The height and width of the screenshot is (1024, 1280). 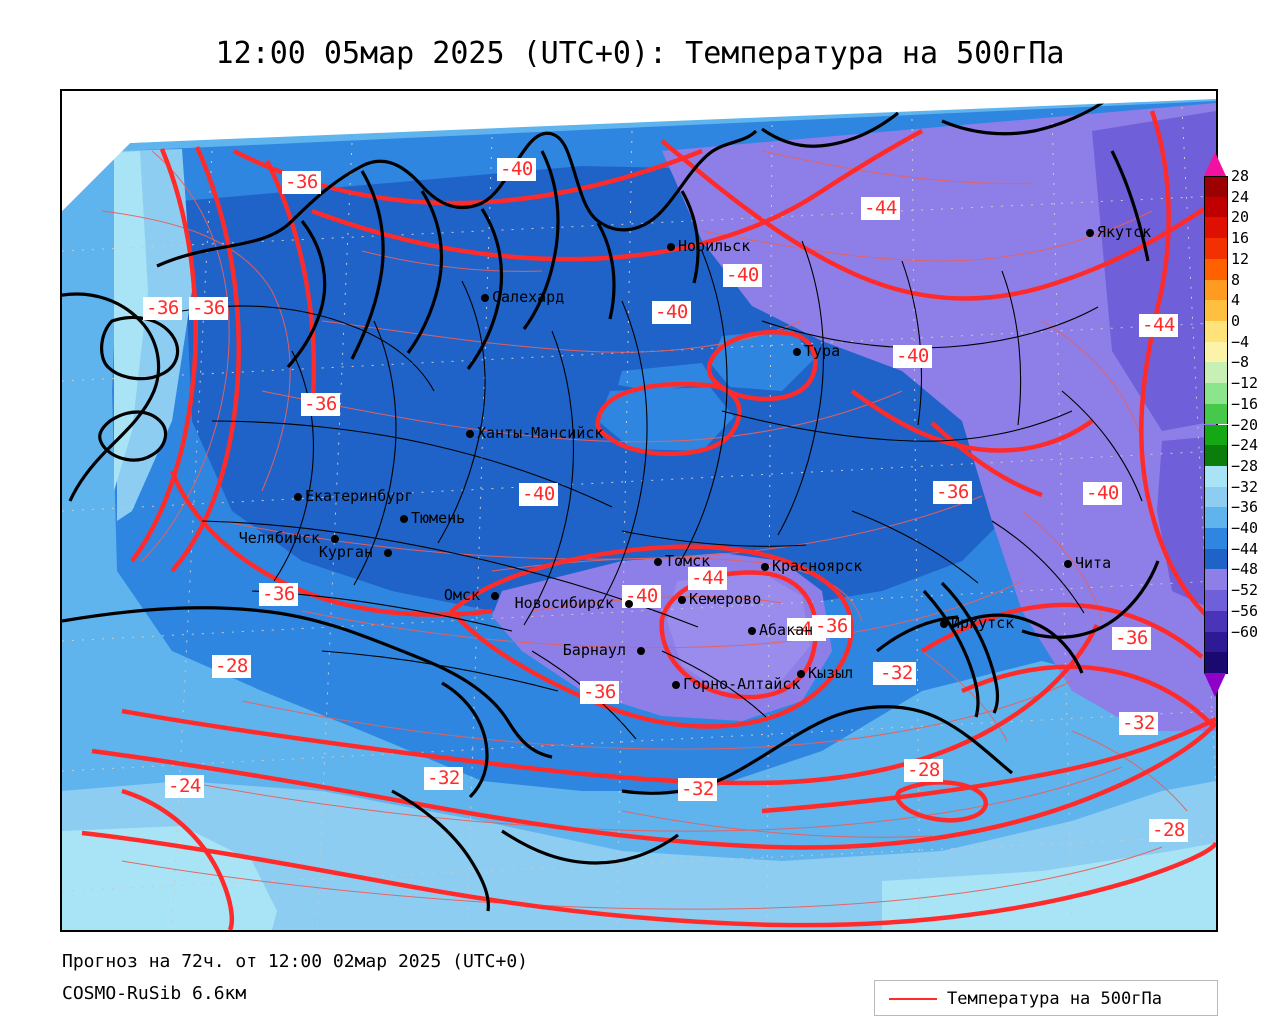 I want to click on city-label: Норильск, so click(x=714, y=246).